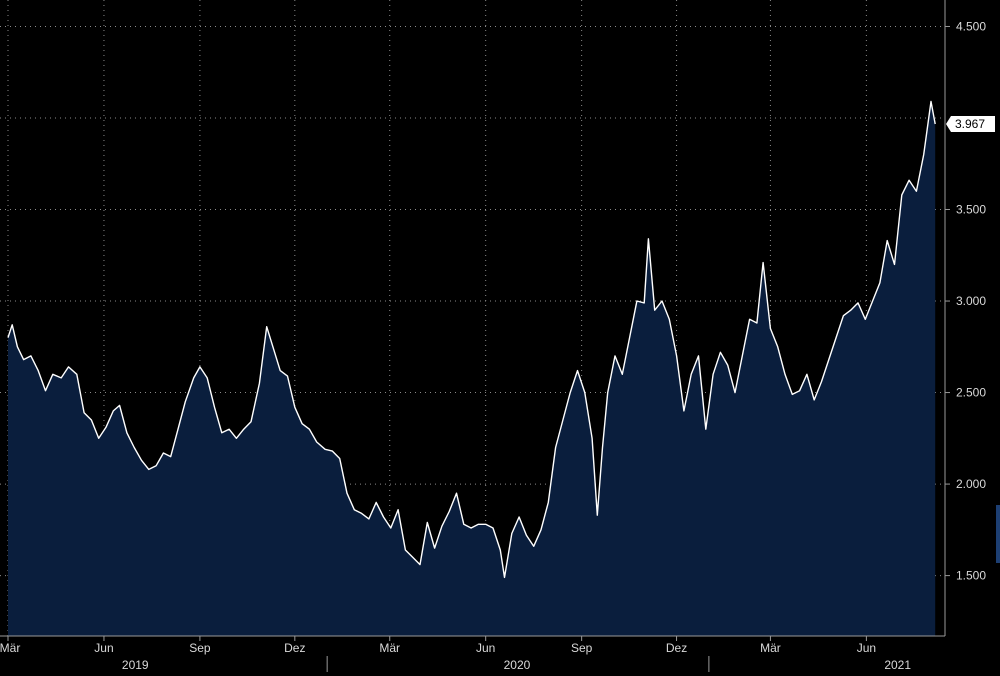 The width and height of the screenshot is (1000, 676). What do you see at coordinates (971, 210) in the screenshot?
I see `y-tick-label: 3.500` at bounding box center [971, 210].